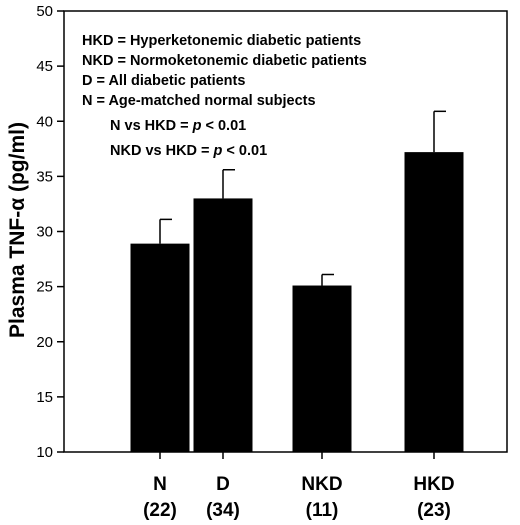 Image resolution: width=520 pixels, height=525 pixels. I want to click on y-tick-label: 45, so click(44, 66).